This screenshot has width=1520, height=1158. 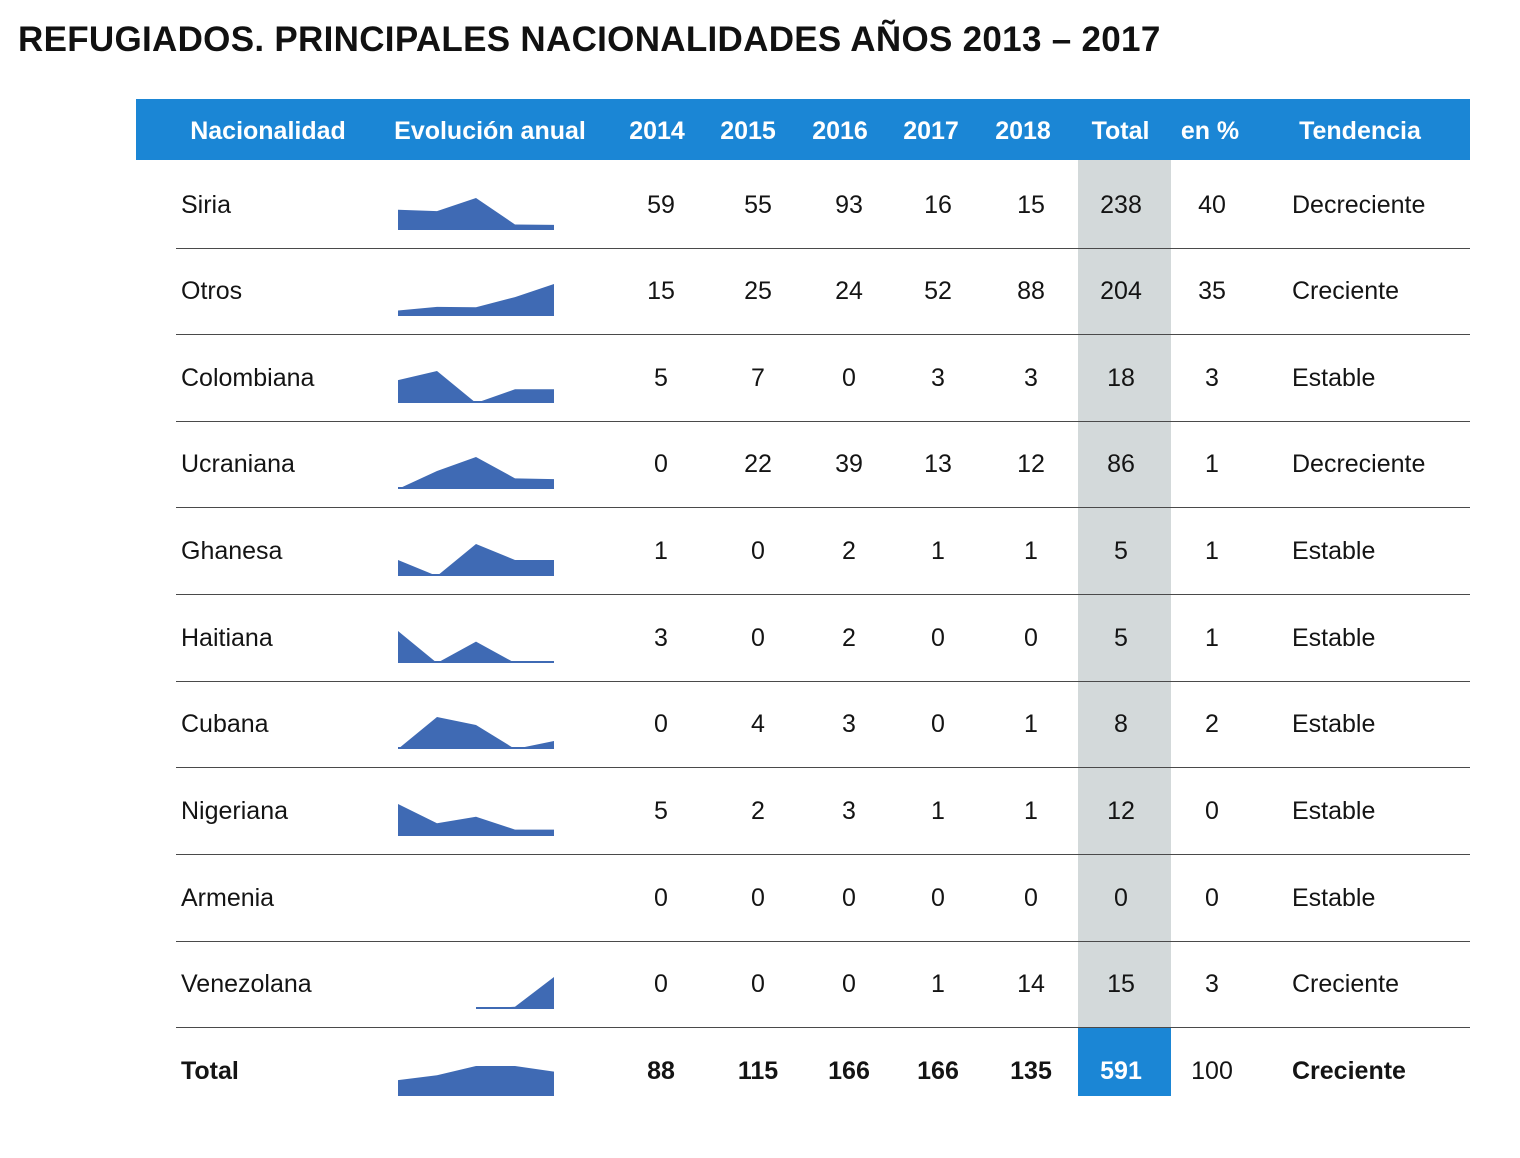 I want to click on year-2018-cell: 14, so click(x=1031, y=983).